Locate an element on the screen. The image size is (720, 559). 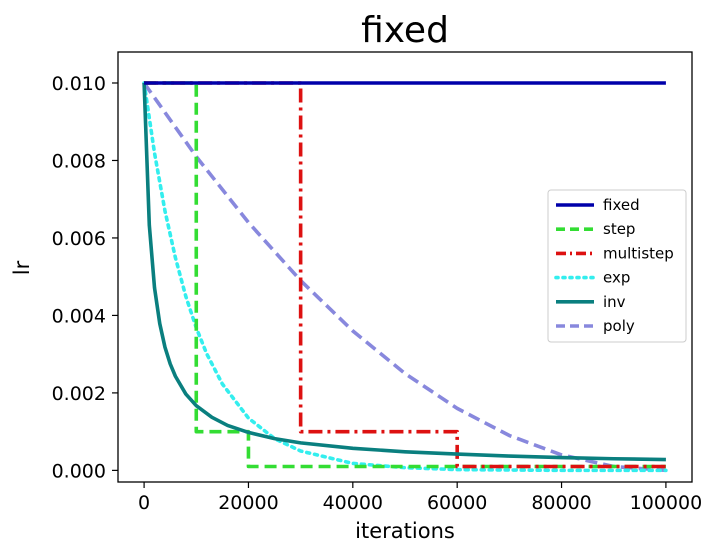
legend: fixed step multistep exp inv poly is located at coordinates (617, 266).